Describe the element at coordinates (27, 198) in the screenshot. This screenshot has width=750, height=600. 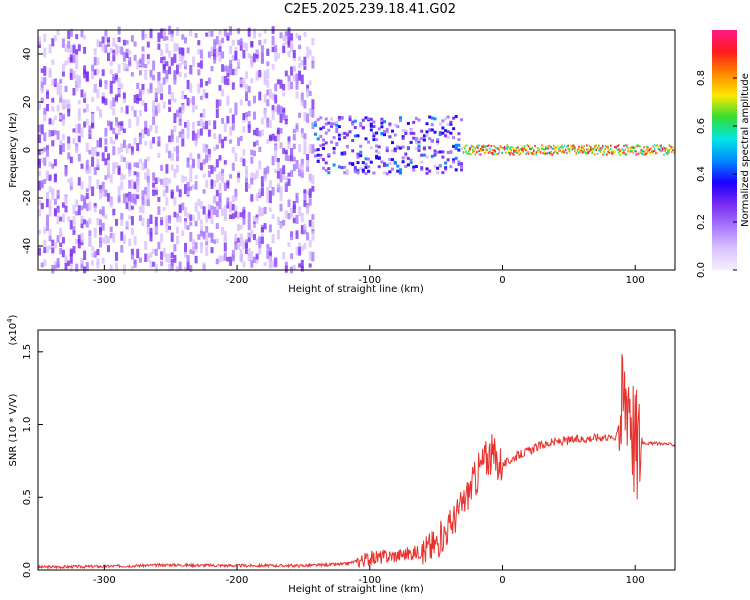
I see `spectrogram-y-tick-label: -20` at that location.